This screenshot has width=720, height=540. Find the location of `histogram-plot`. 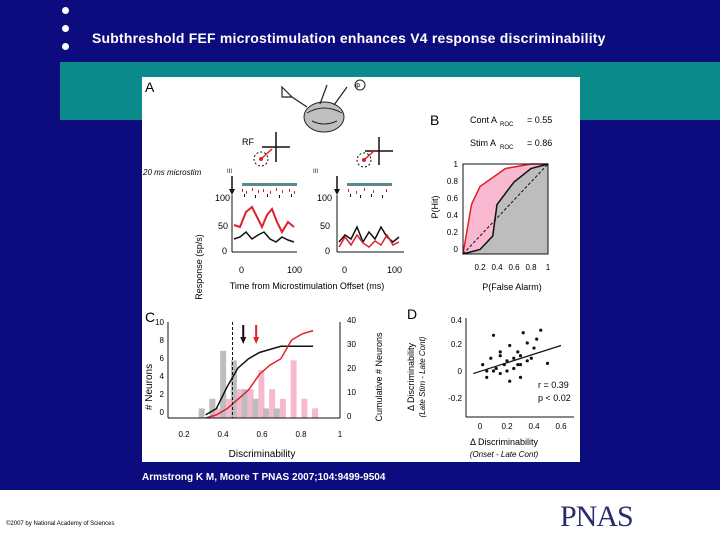

histogram-plot is located at coordinates (254, 370).